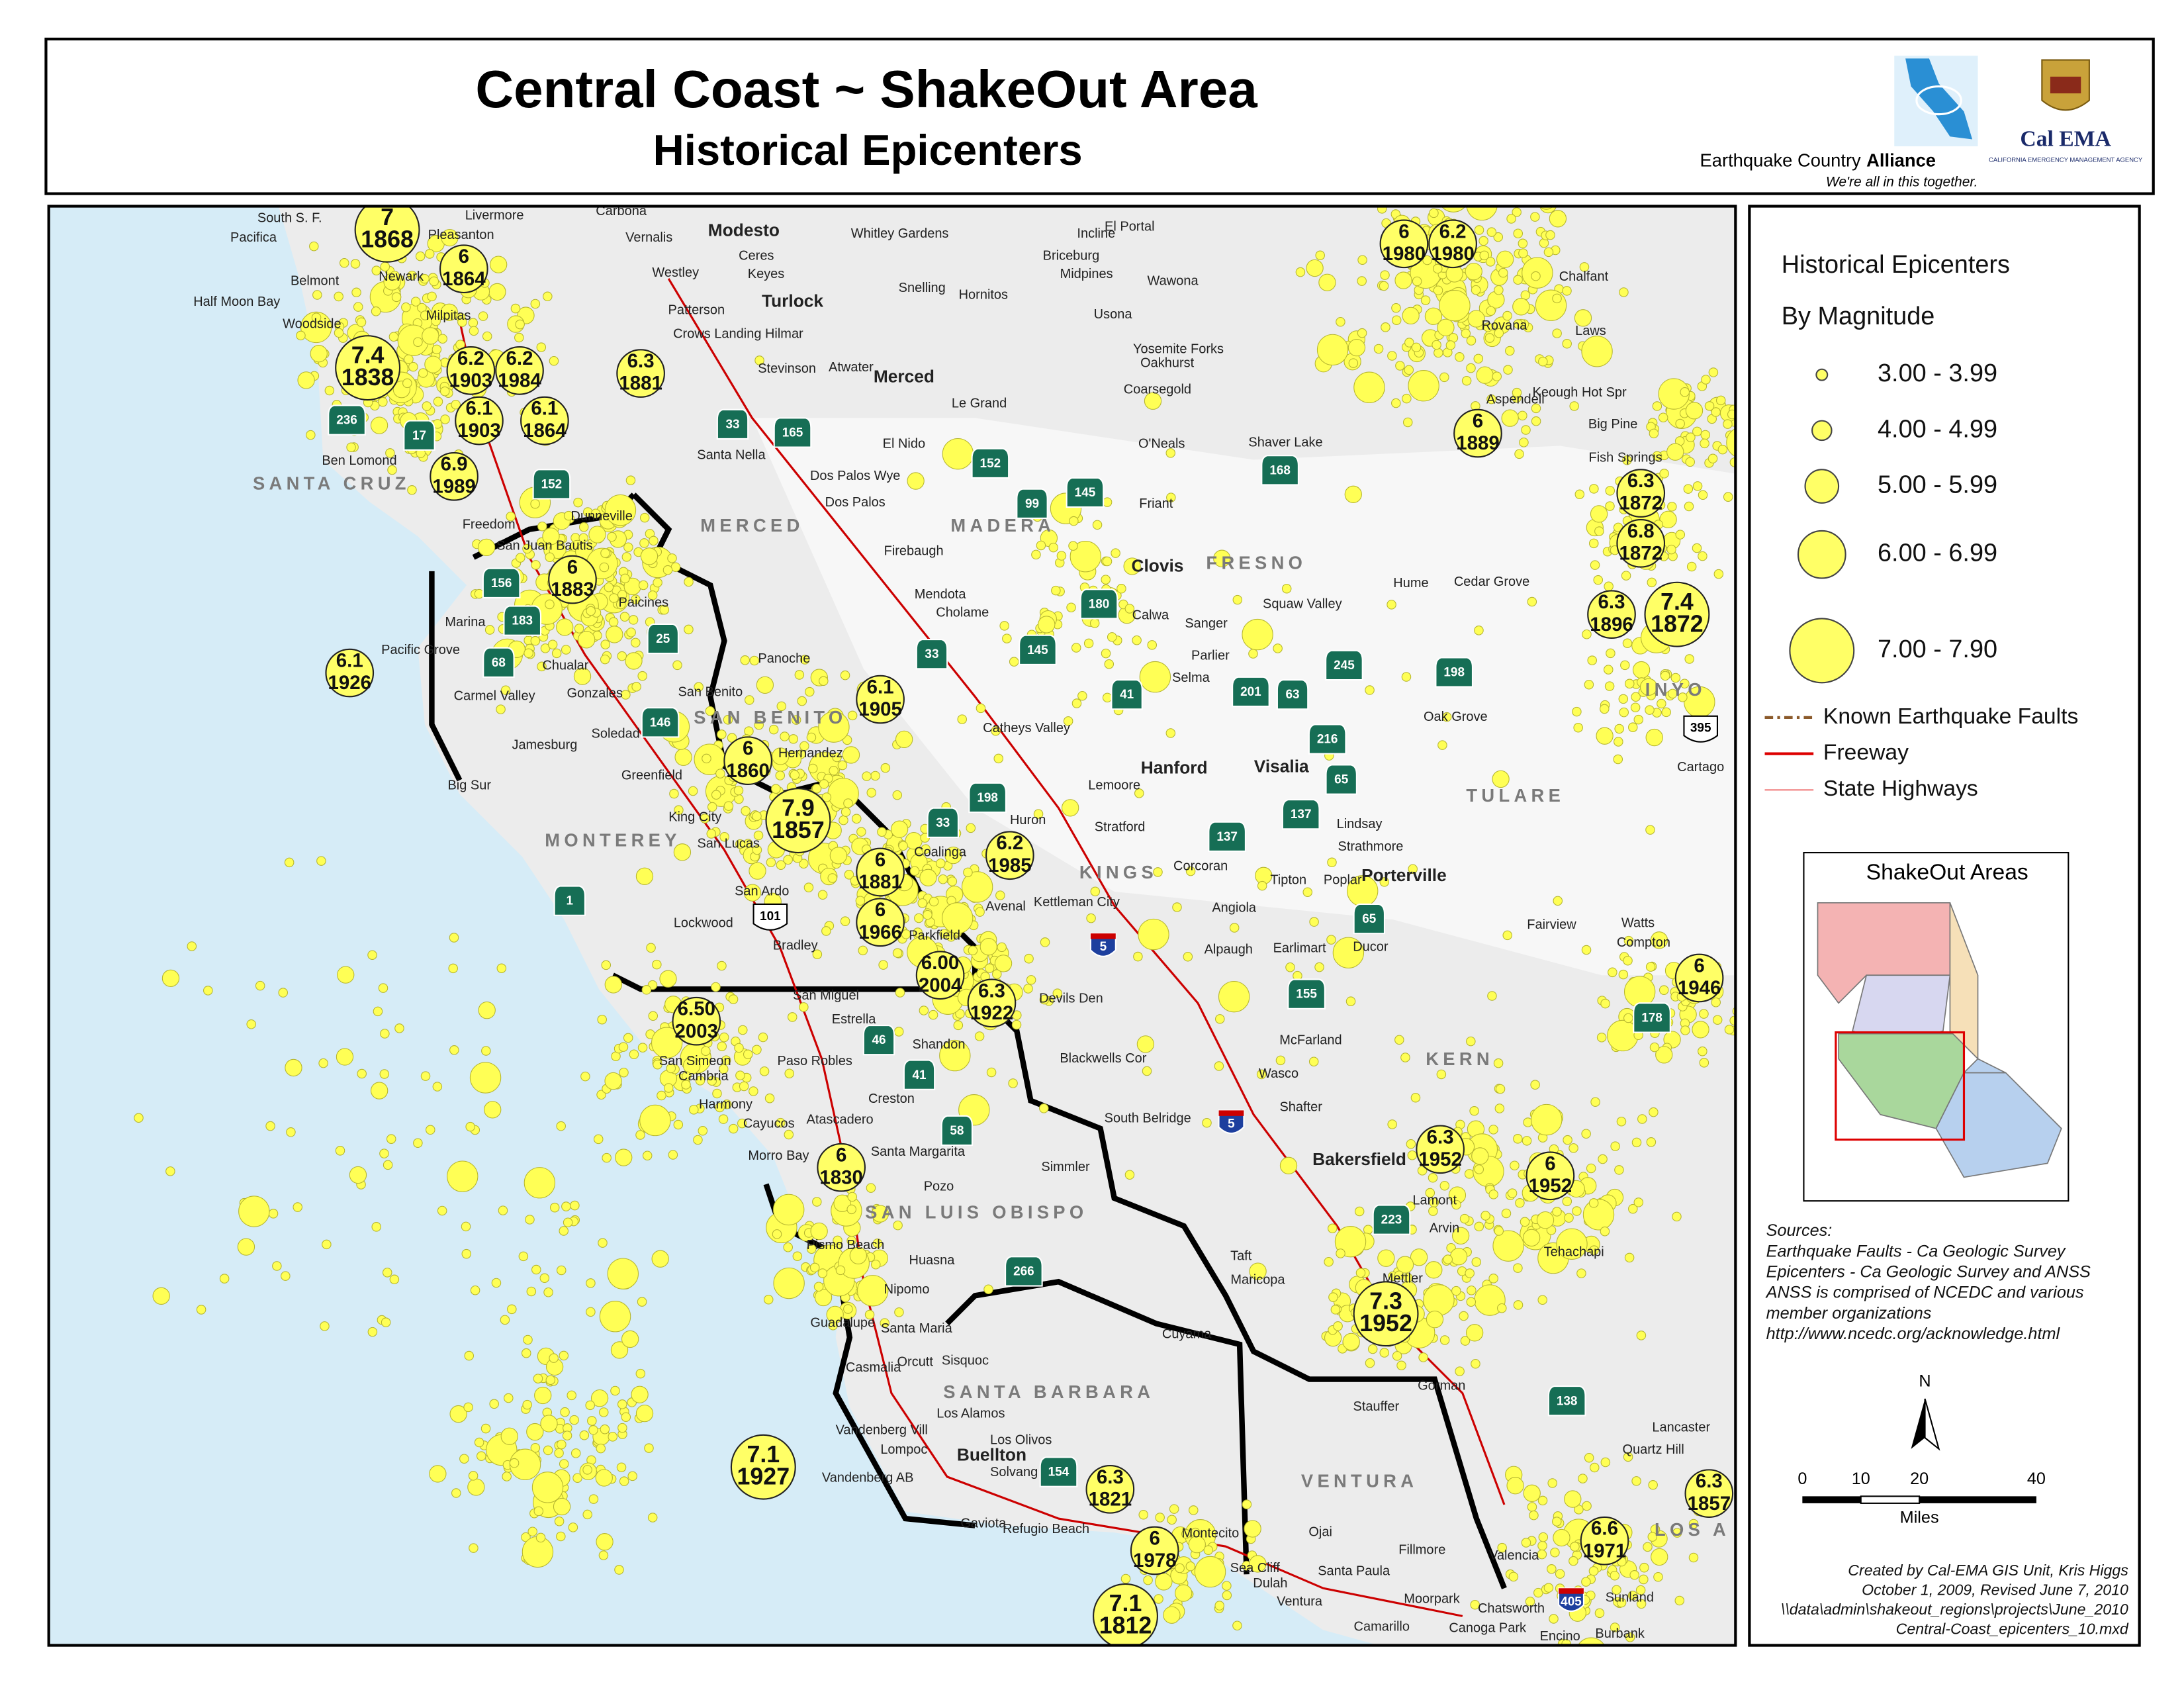 Image resolution: width=2184 pixels, height=1688 pixels. Describe the element at coordinates (1058, 1472) in the screenshot. I see `highway-number: 154` at that location.